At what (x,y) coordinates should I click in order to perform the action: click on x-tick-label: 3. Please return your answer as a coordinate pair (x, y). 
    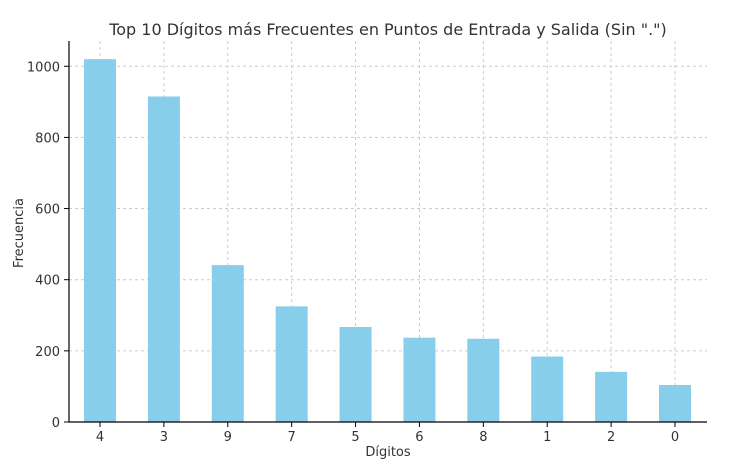
    Looking at the image, I should click on (164, 437).